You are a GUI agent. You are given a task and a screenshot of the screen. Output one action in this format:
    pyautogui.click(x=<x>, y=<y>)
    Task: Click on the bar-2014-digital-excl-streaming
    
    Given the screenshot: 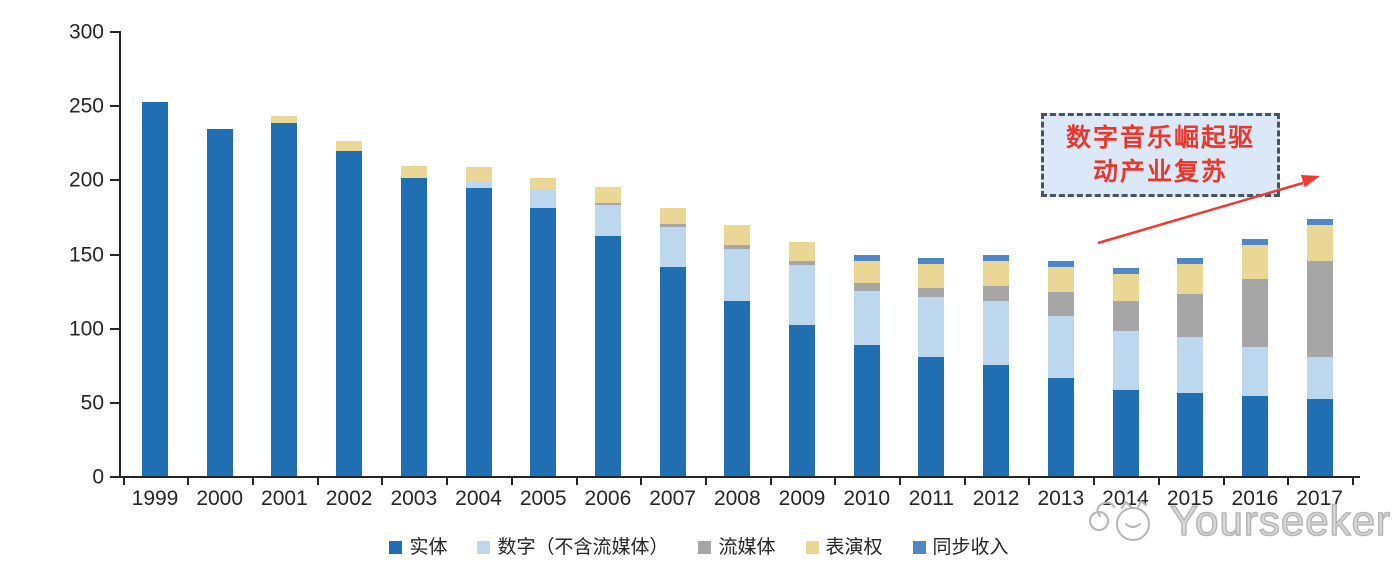 What is the action you would take?
    pyautogui.click(x=1125, y=360)
    